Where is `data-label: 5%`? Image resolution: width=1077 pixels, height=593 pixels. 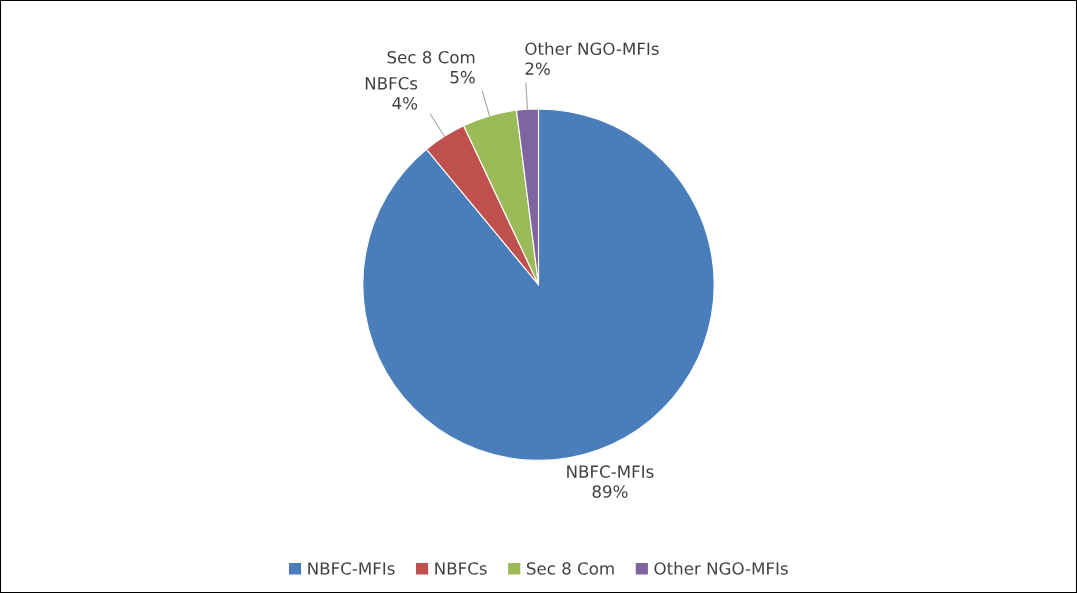 data-label: 5% is located at coordinates (462, 77).